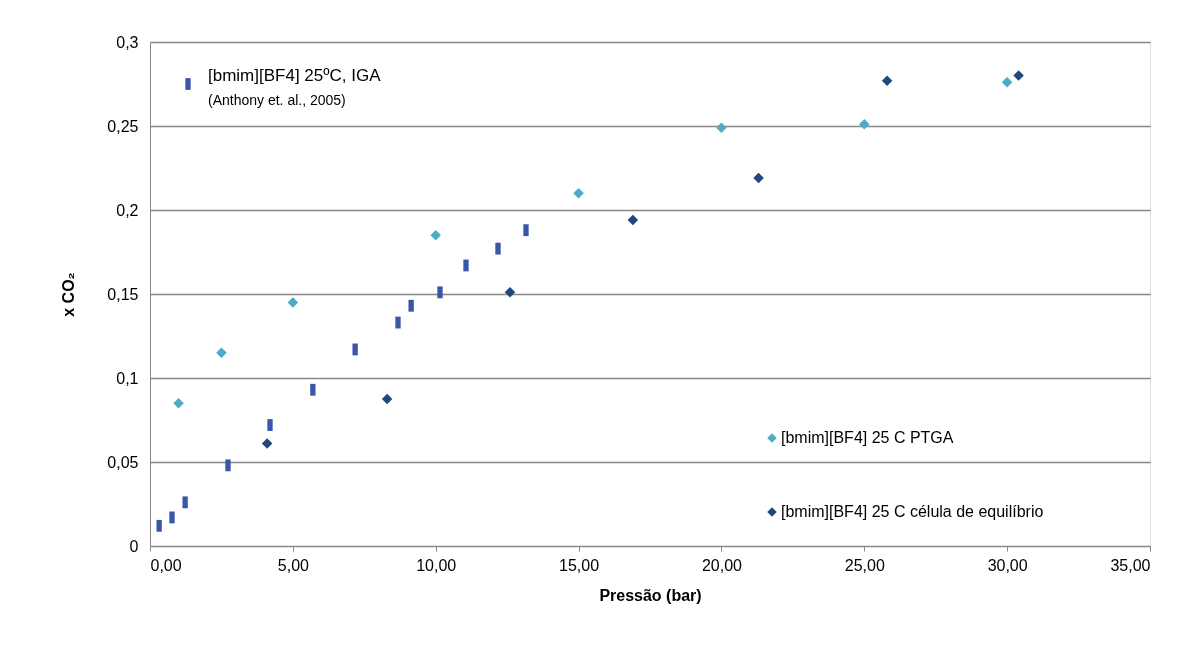  What do you see at coordinates (293, 565) in the screenshot?
I see `x-tick-label: 5,00` at bounding box center [293, 565].